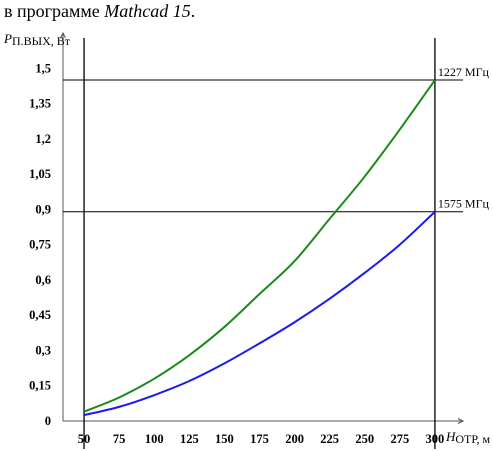  What do you see at coordinates (40, 104) in the screenshot?
I see `y-tick-label: 1,35` at bounding box center [40, 104].